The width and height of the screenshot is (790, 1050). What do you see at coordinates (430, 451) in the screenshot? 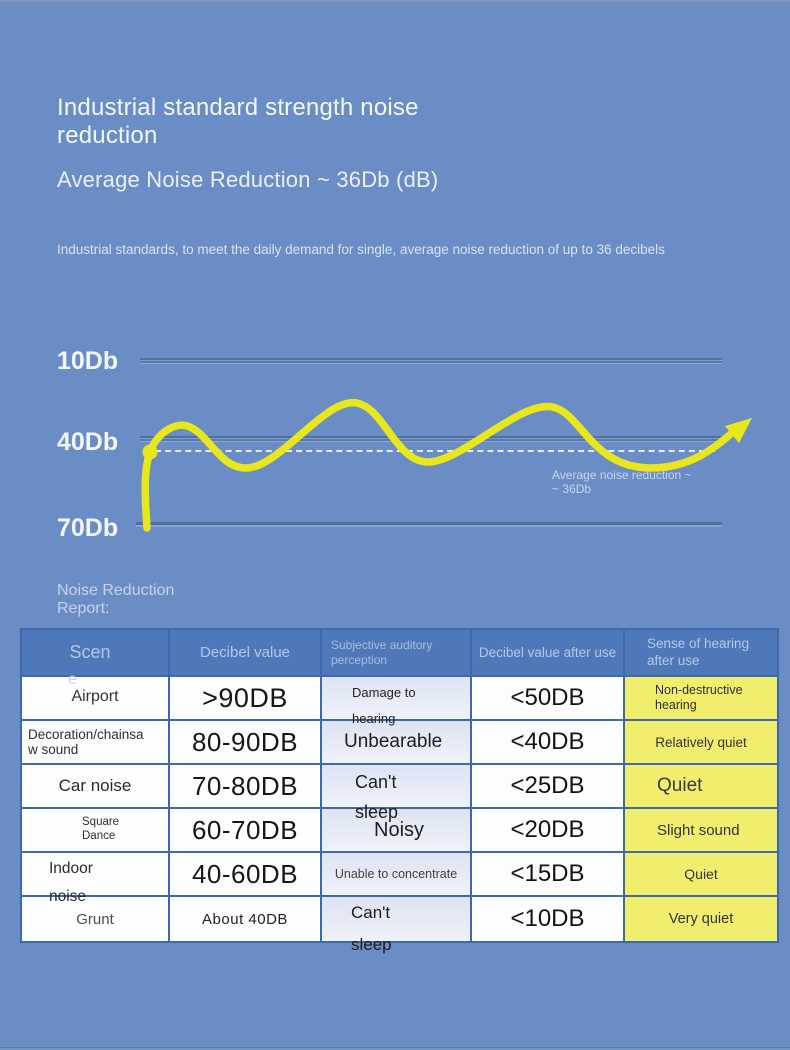
I see `average-reference-dashed-line` at bounding box center [430, 451].